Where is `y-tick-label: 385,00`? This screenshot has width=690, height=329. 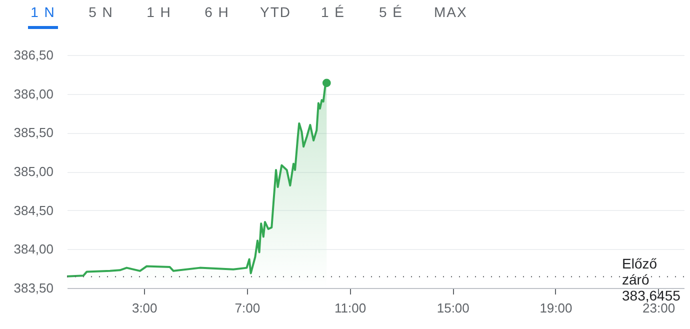 y-tick-label: 385,00 is located at coordinates (34, 171).